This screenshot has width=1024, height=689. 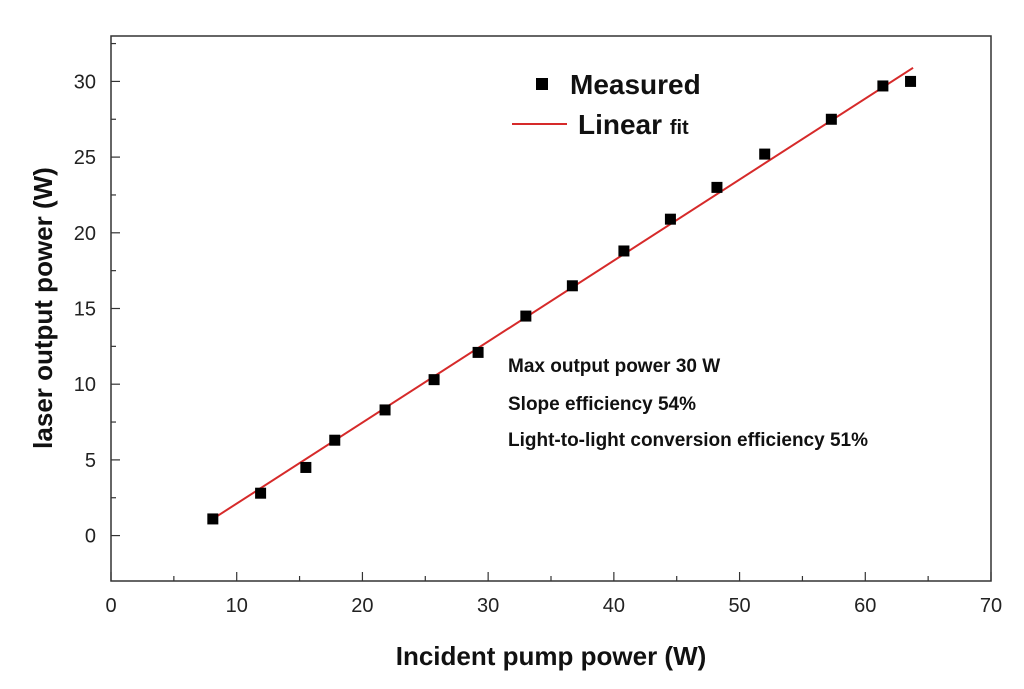 I want to click on x-tick-label: 0, so click(x=110, y=606).